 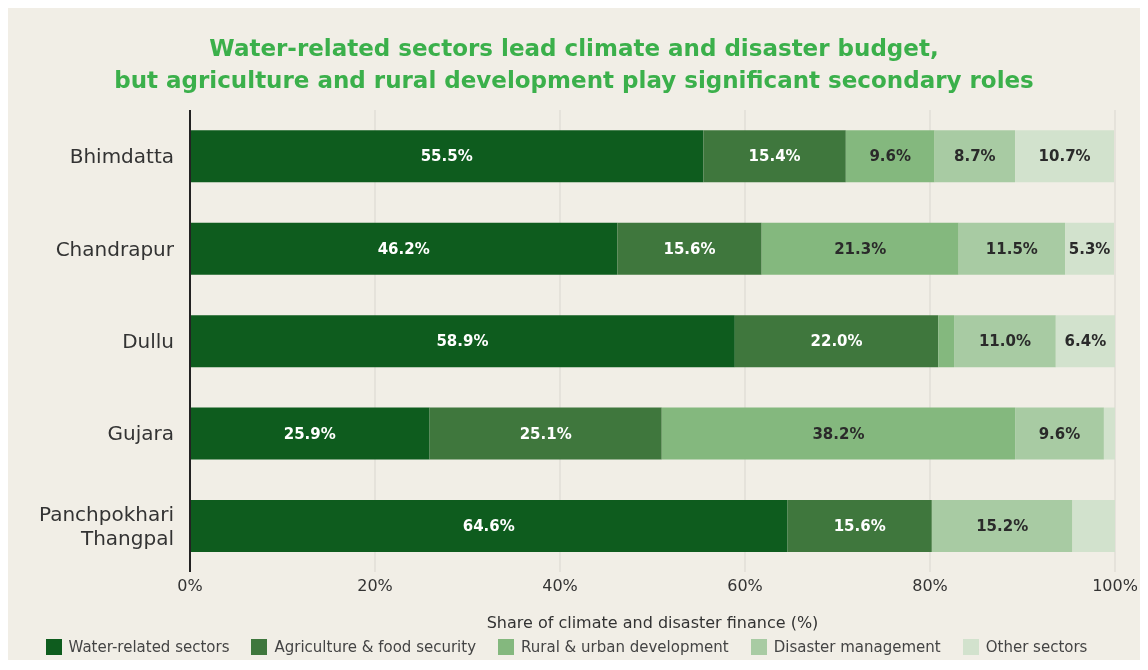 I want to click on data-label: 5.3%, so click(x=1089, y=248).